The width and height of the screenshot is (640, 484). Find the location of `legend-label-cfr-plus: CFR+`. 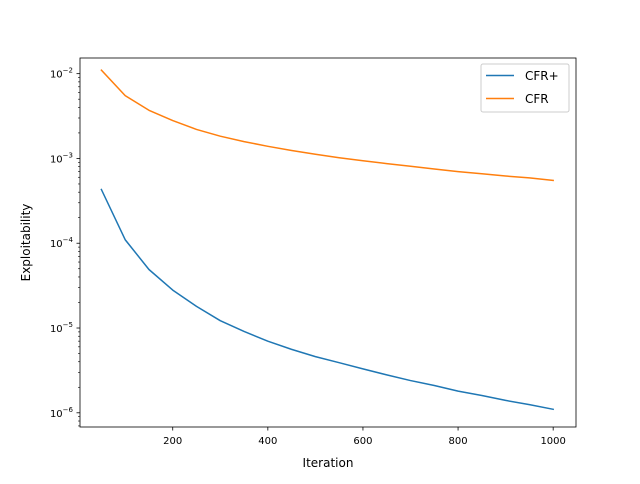

legend-label-cfr-plus: CFR+ is located at coordinates (542, 76).